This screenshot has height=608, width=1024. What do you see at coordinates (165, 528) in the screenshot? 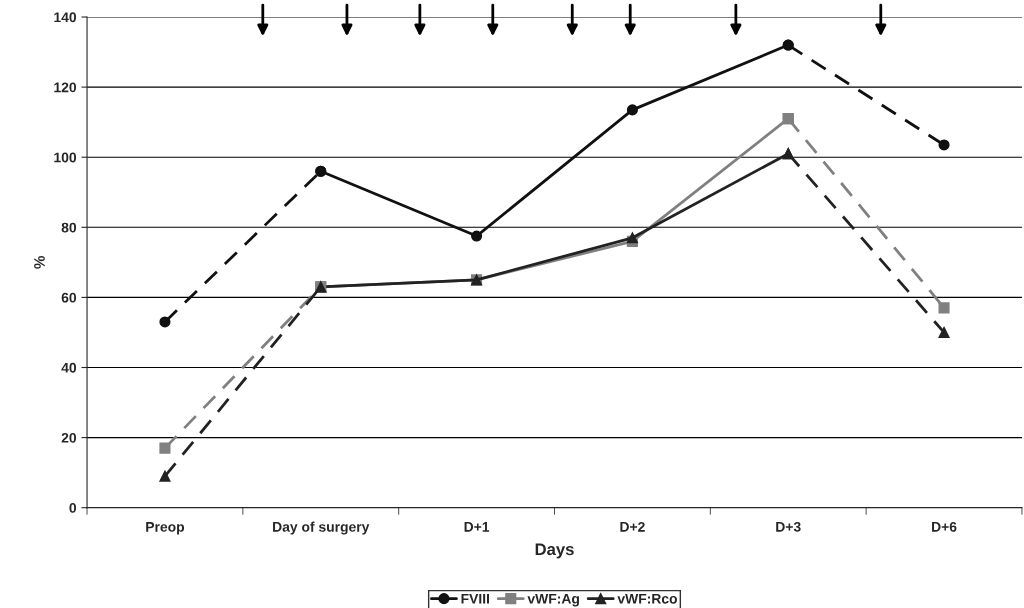
I see `x-tick-label: Preop` at bounding box center [165, 528].